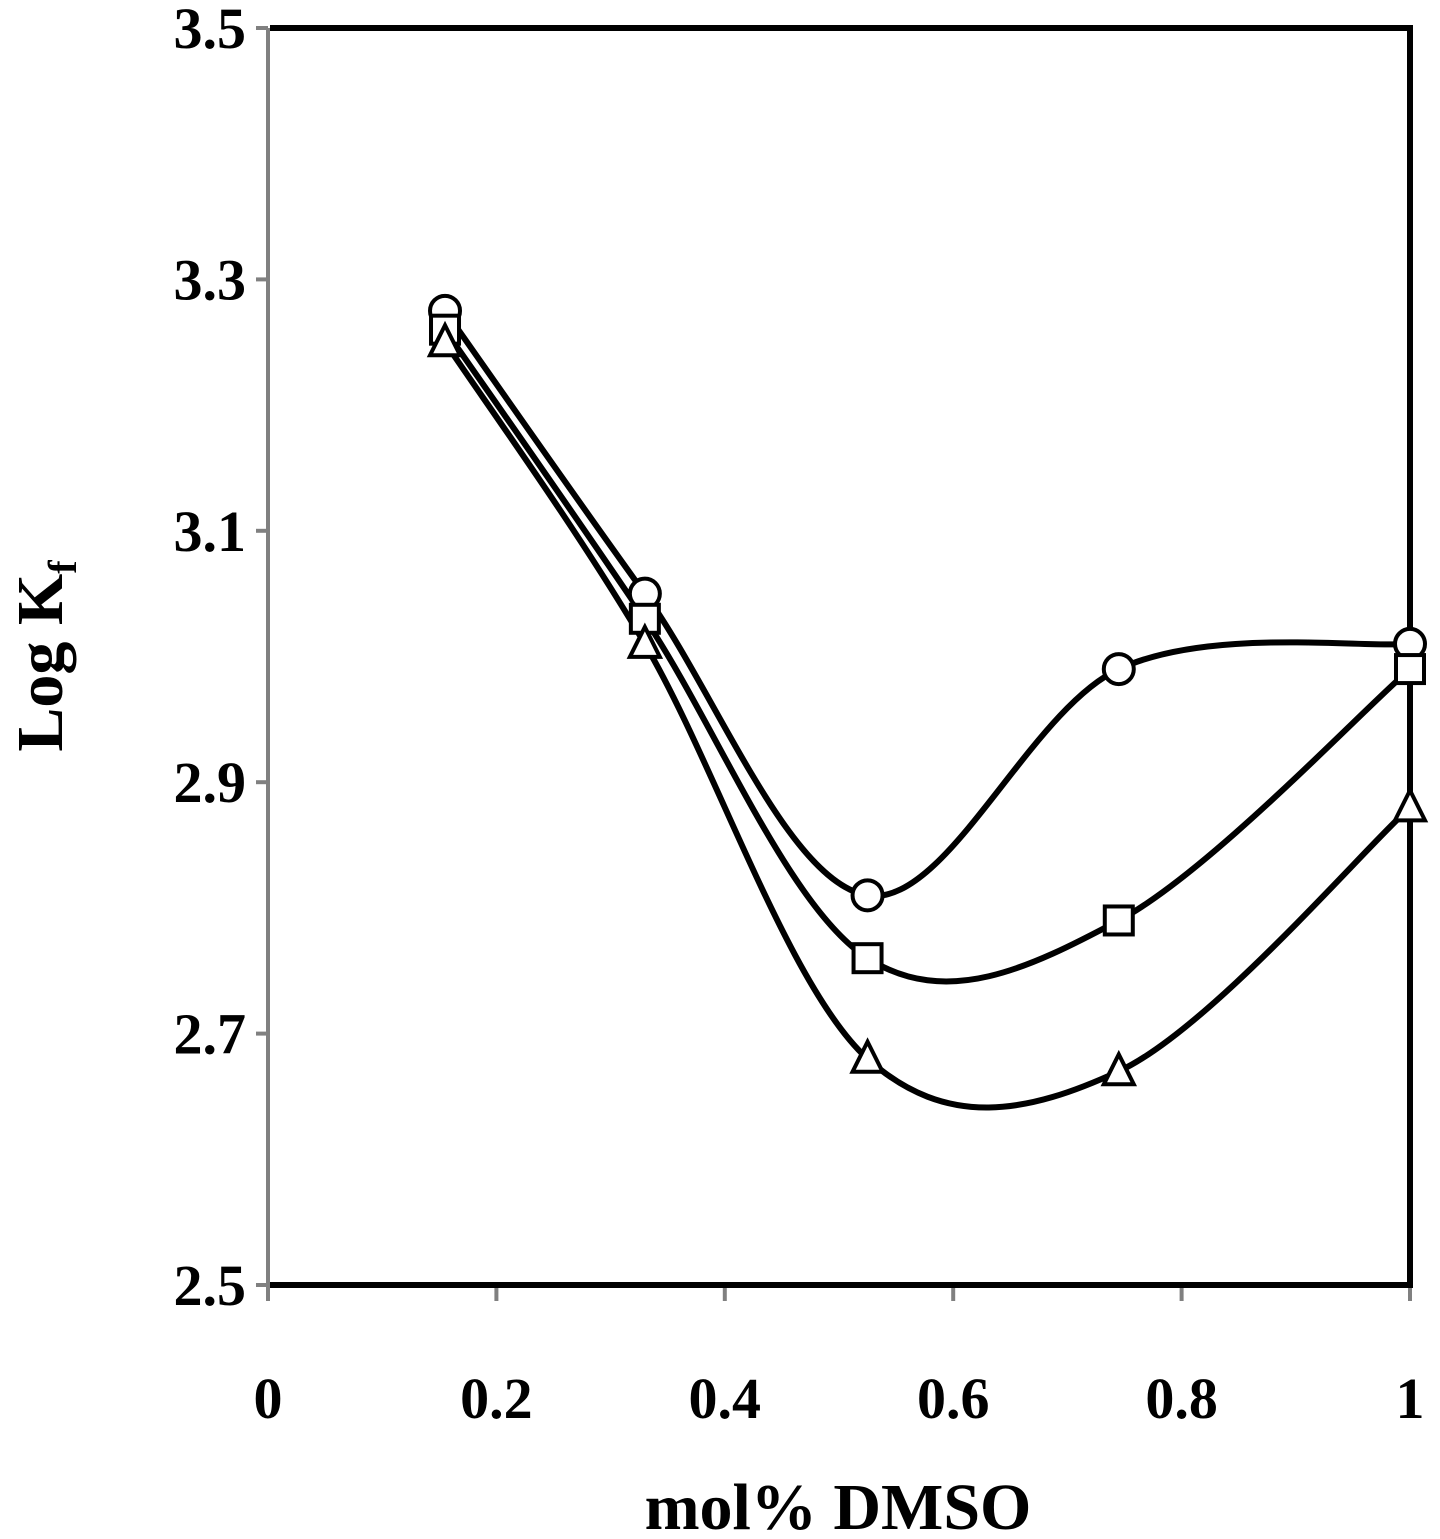 This screenshot has width=1440, height=1539. What do you see at coordinates (268, 1398) in the screenshot?
I see `x-tick-label: 0` at bounding box center [268, 1398].